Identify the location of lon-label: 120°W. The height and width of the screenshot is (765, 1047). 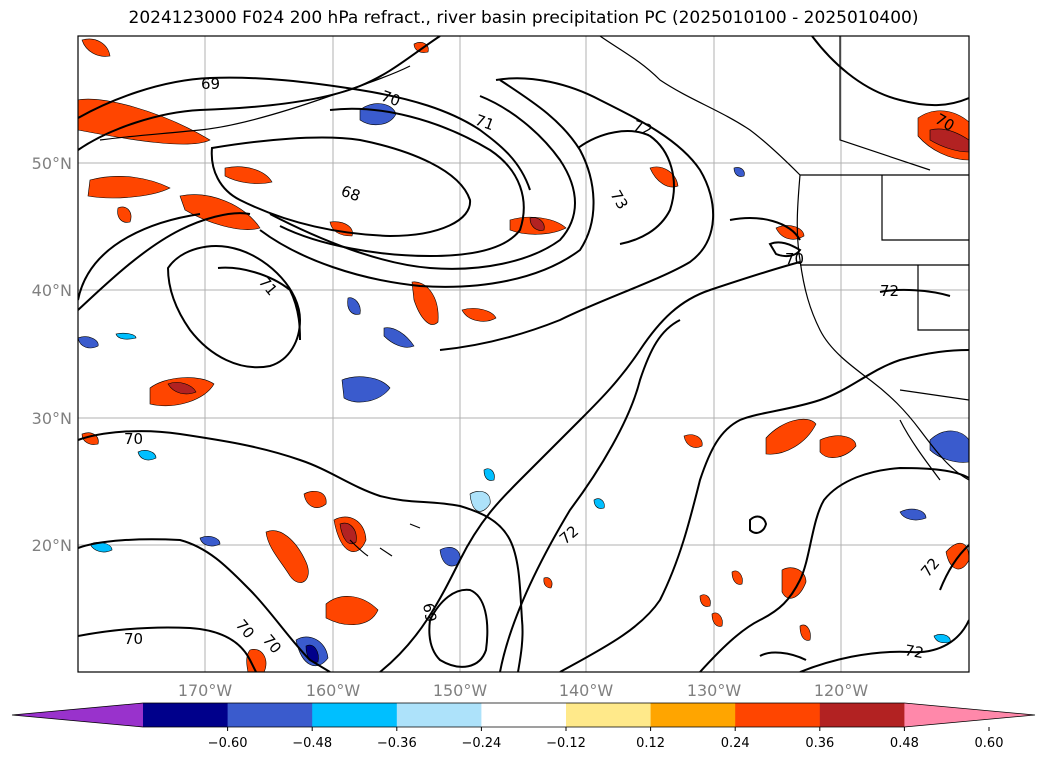
(841, 690).